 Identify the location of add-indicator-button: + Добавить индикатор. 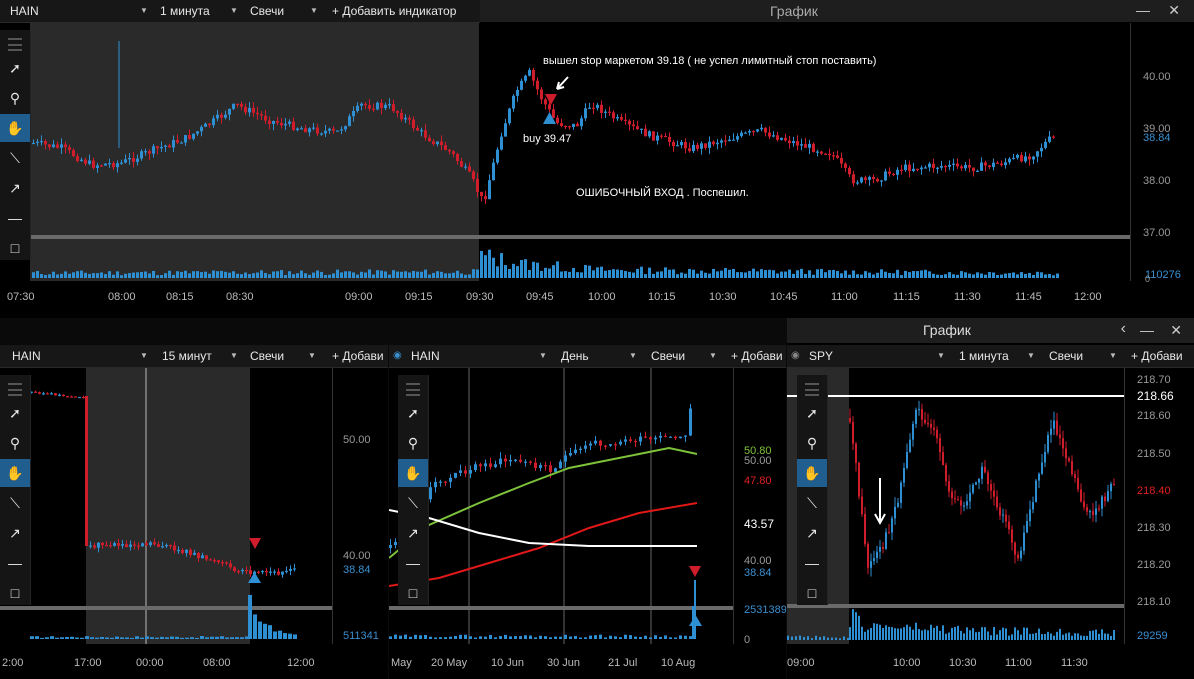
(394, 11).